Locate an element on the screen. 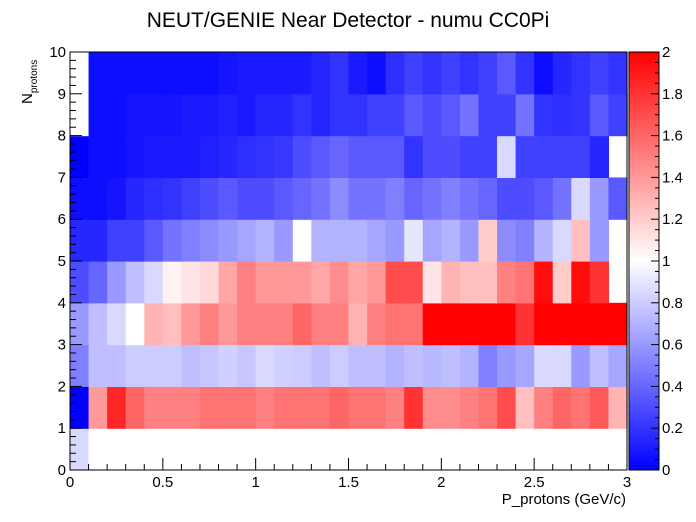 This screenshot has width=696, height=522. chart-title: NEUT/GENIE Near Detector - numu CC0Pi is located at coordinates (348, 20).